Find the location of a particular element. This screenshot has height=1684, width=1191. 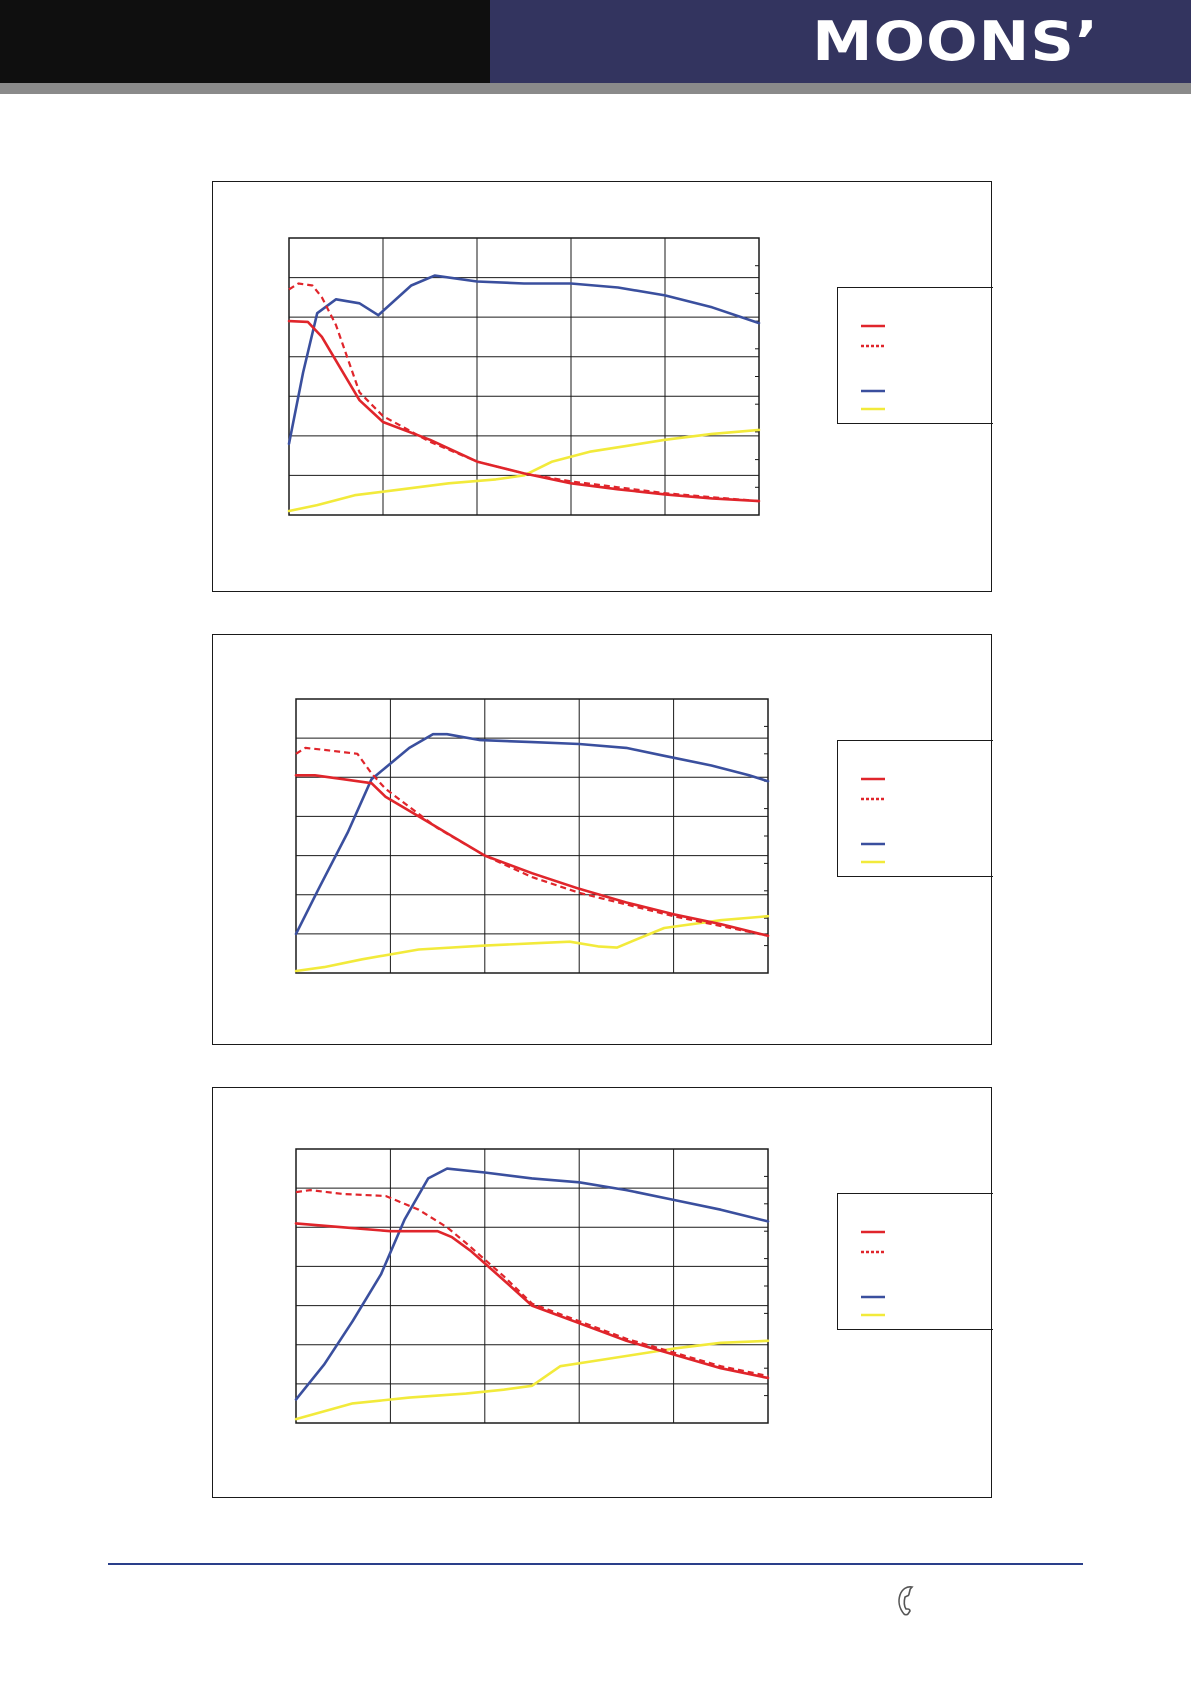

chart-3-legend is located at coordinates (915, 1261).